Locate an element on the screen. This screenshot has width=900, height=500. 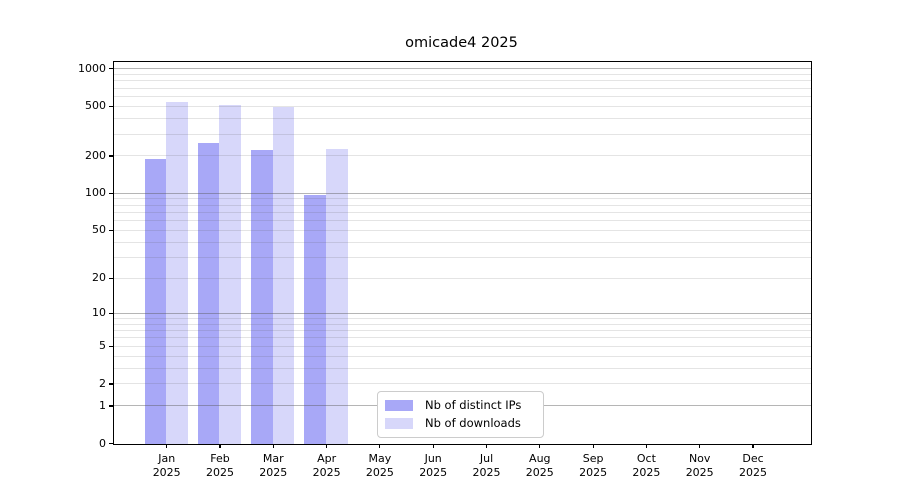
legend: Nb of distinct IPs Nb of downloads is located at coordinates (460, 414).